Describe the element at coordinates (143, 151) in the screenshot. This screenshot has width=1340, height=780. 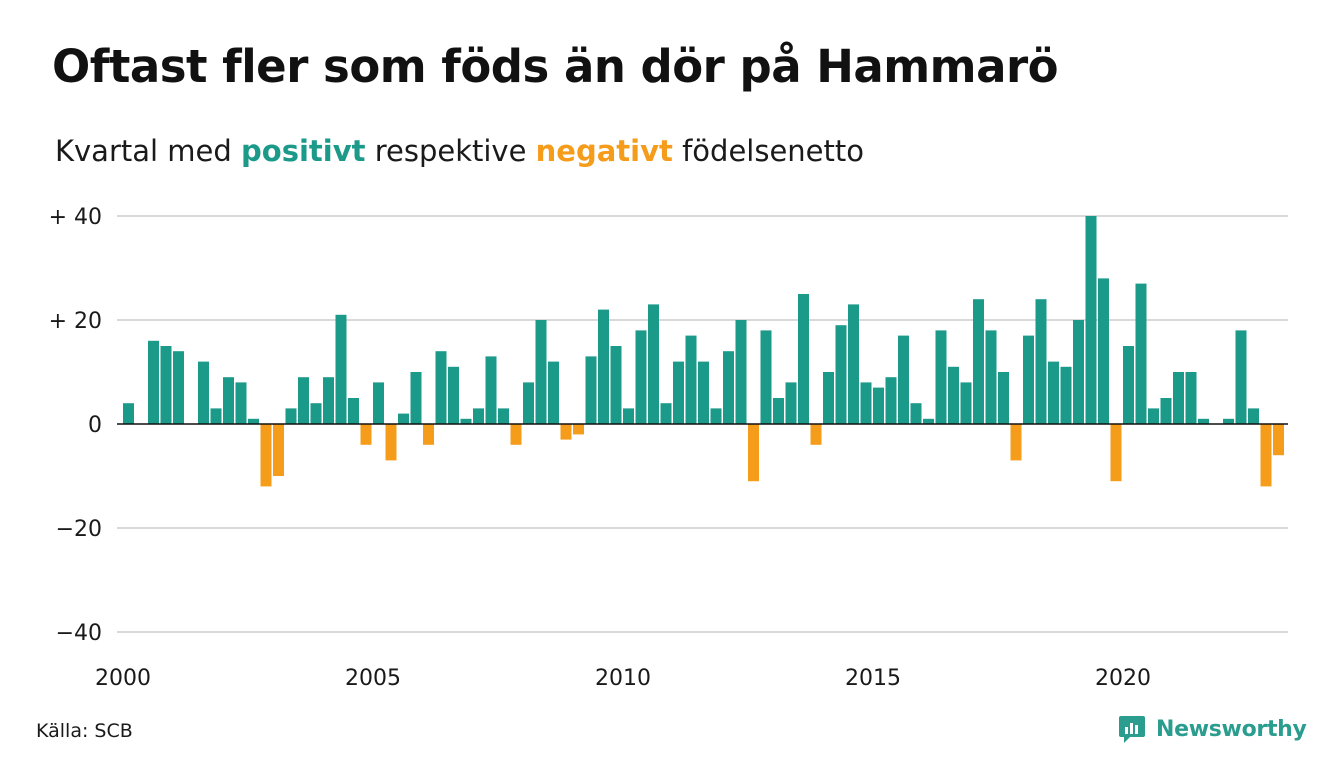
I see `subtitle-text-1: Kvartal med` at that location.